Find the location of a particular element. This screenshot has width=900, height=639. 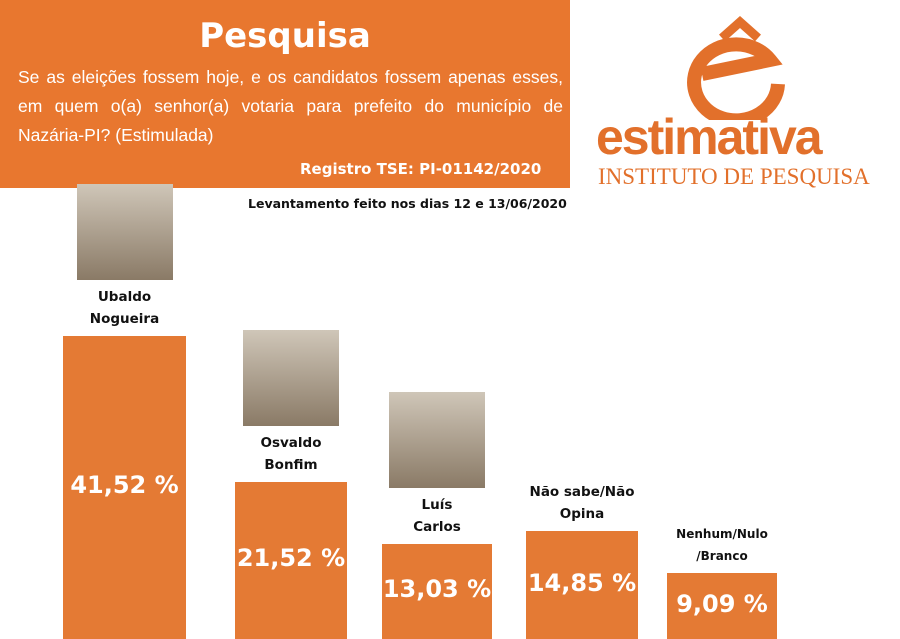

value-label: 14,85 % is located at coordinates (582, 582).